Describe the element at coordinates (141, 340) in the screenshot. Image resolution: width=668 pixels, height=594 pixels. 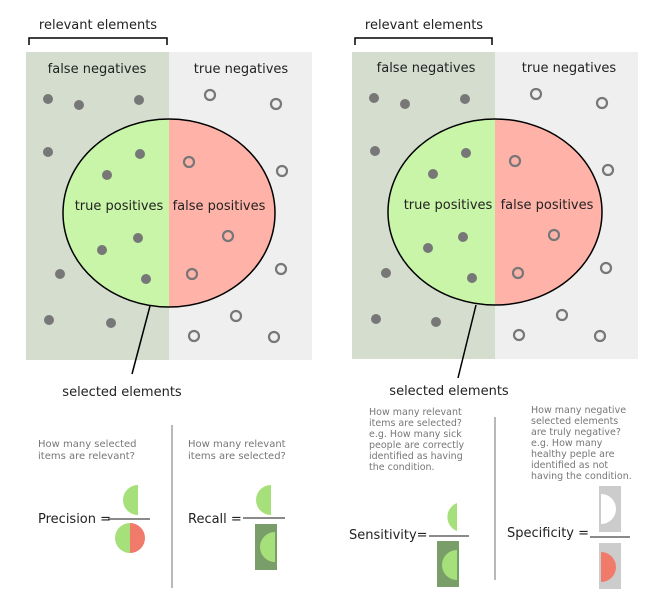
I see `left-selected-pointer` at that location.